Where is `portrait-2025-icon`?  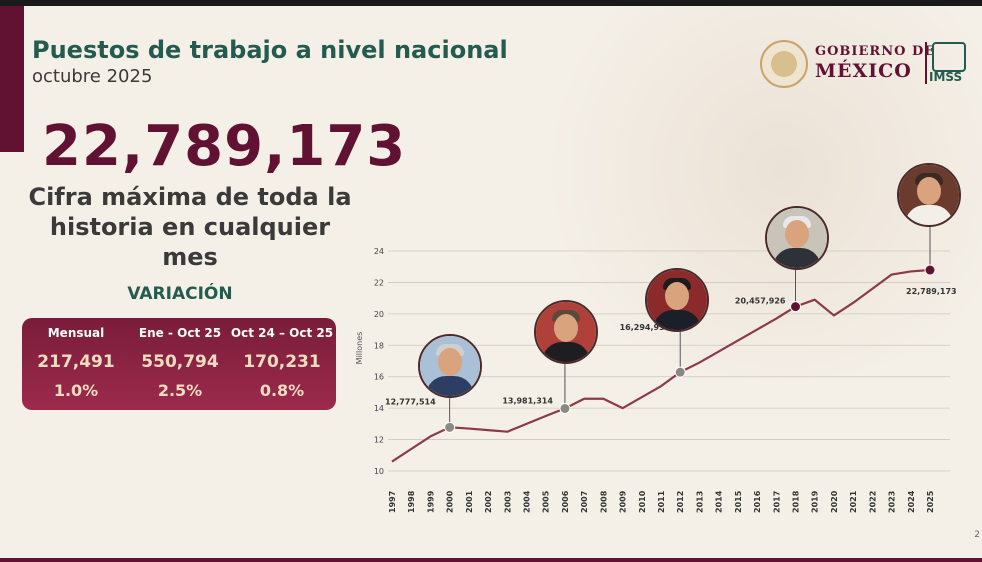 portrait-2025-icon is located at coordinates (929, 195).